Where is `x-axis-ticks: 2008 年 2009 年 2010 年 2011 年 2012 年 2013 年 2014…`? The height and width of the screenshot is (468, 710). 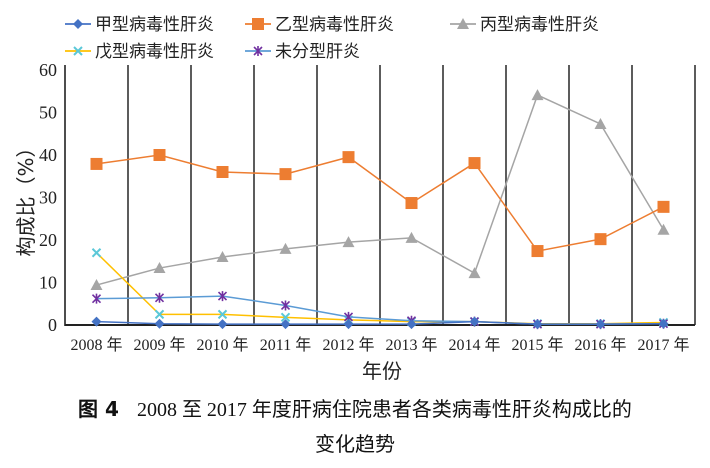
x-axis-ticks: 2008 年 2009 年 2010 年 2011 年 2012 年 2013 年 2014… is located at coordinates (379, 345).